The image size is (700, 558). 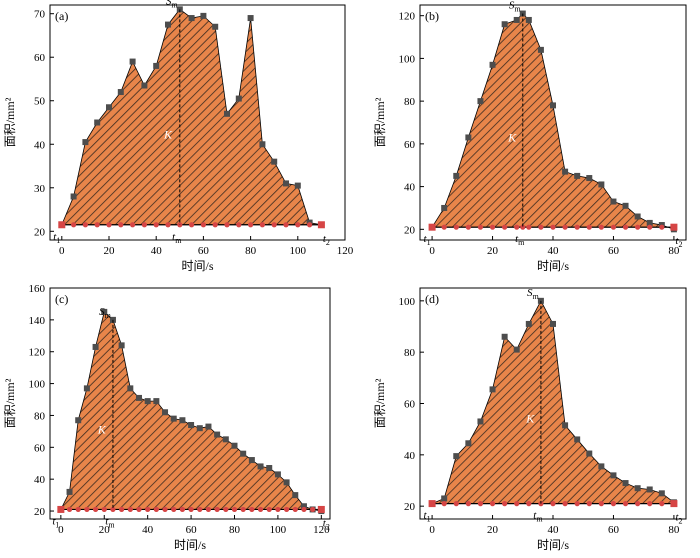 What do you see at coordinates (40, 480) in the screenshot?
I see `y-tick-label: 40` at bounding box center [40, 480].